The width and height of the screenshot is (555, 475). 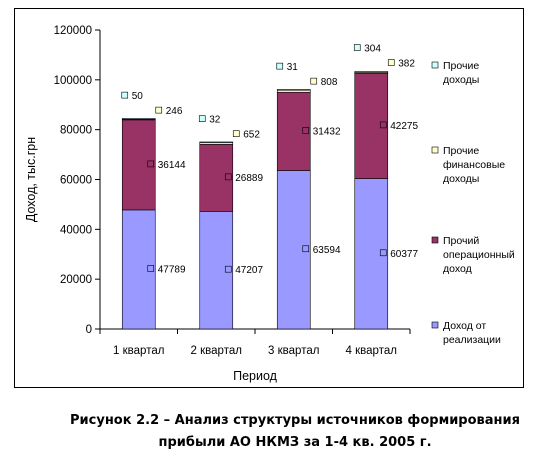 I want to click on data-label: 304, so click(x=372, y=49).